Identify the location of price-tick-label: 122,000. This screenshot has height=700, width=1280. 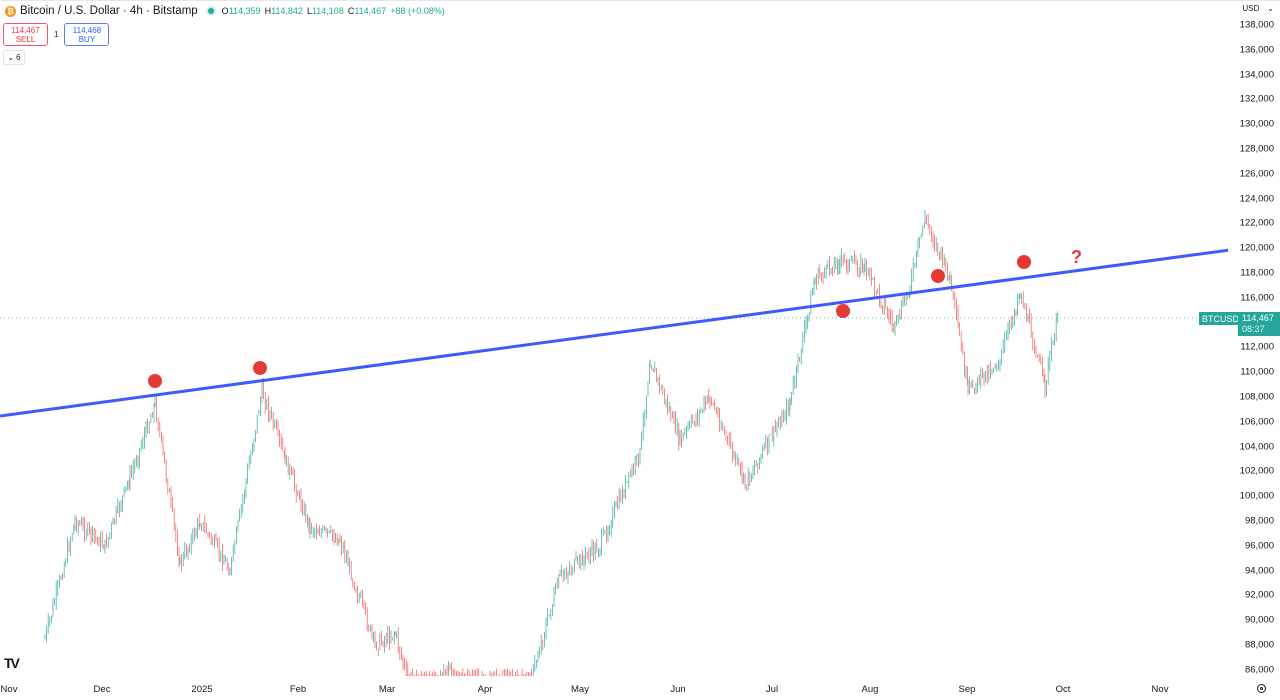
(1256, 223).